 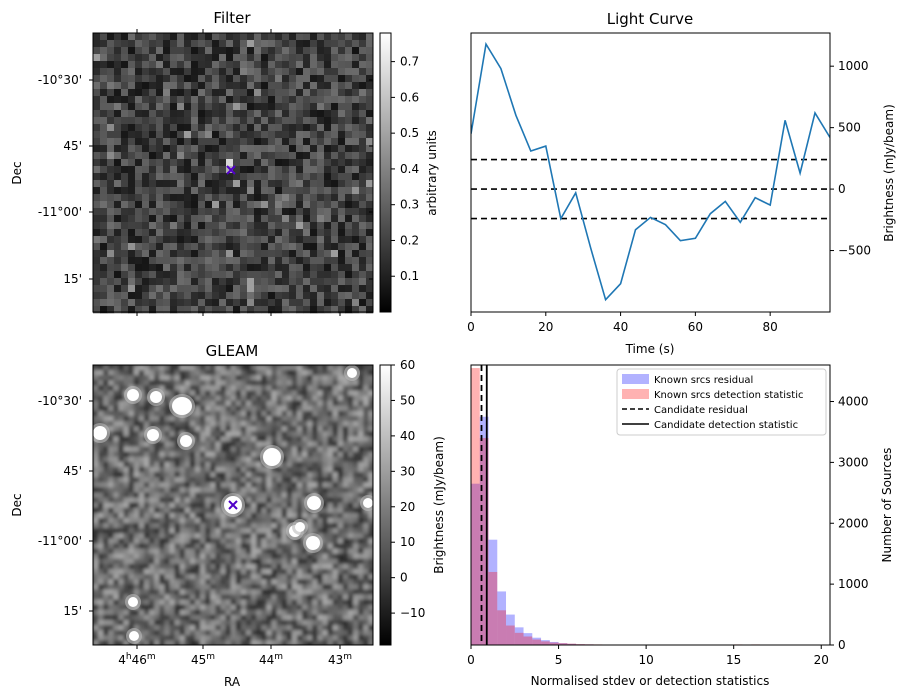 I want to click on histogram-bar-detection, so click(x=484, y=541).